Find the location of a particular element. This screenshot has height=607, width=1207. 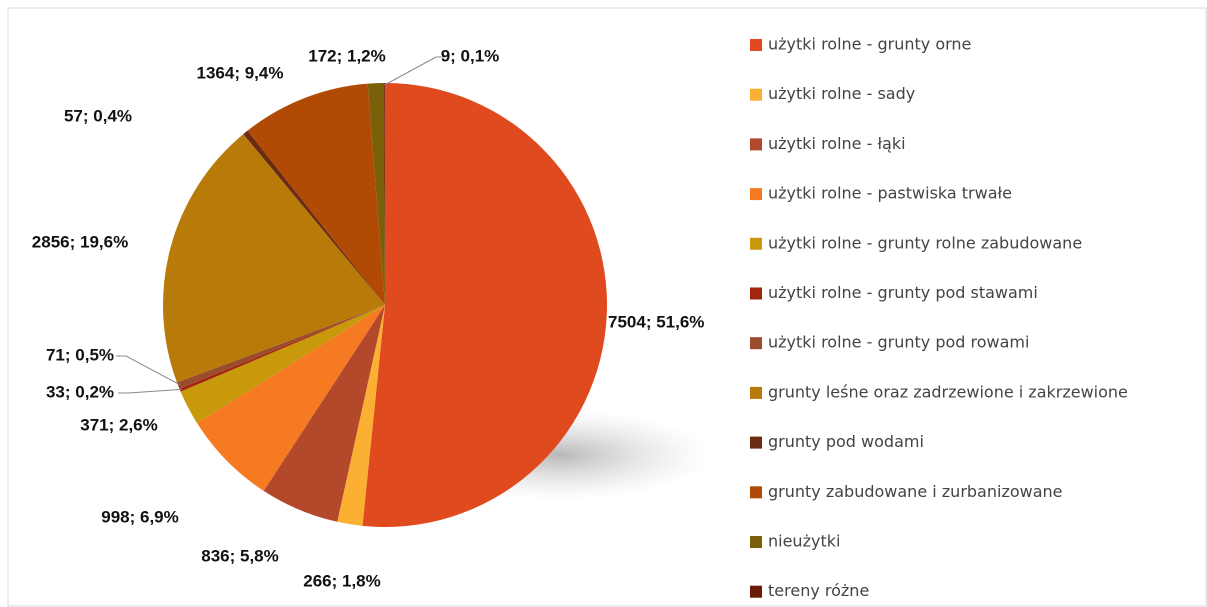

legend-label: użytki rolne - sady is located at coordinates (841, 93).